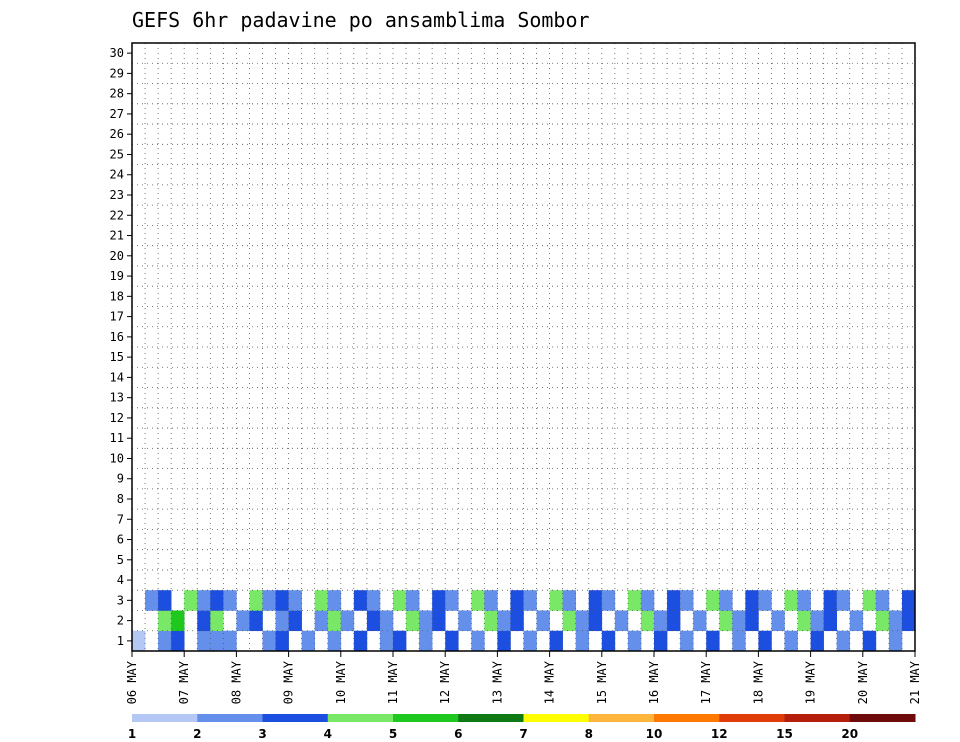  What do you see at coordinates (117, 337) in the screenshot?
I see `y-tick-label: 16` at bounding box center [117, 337].